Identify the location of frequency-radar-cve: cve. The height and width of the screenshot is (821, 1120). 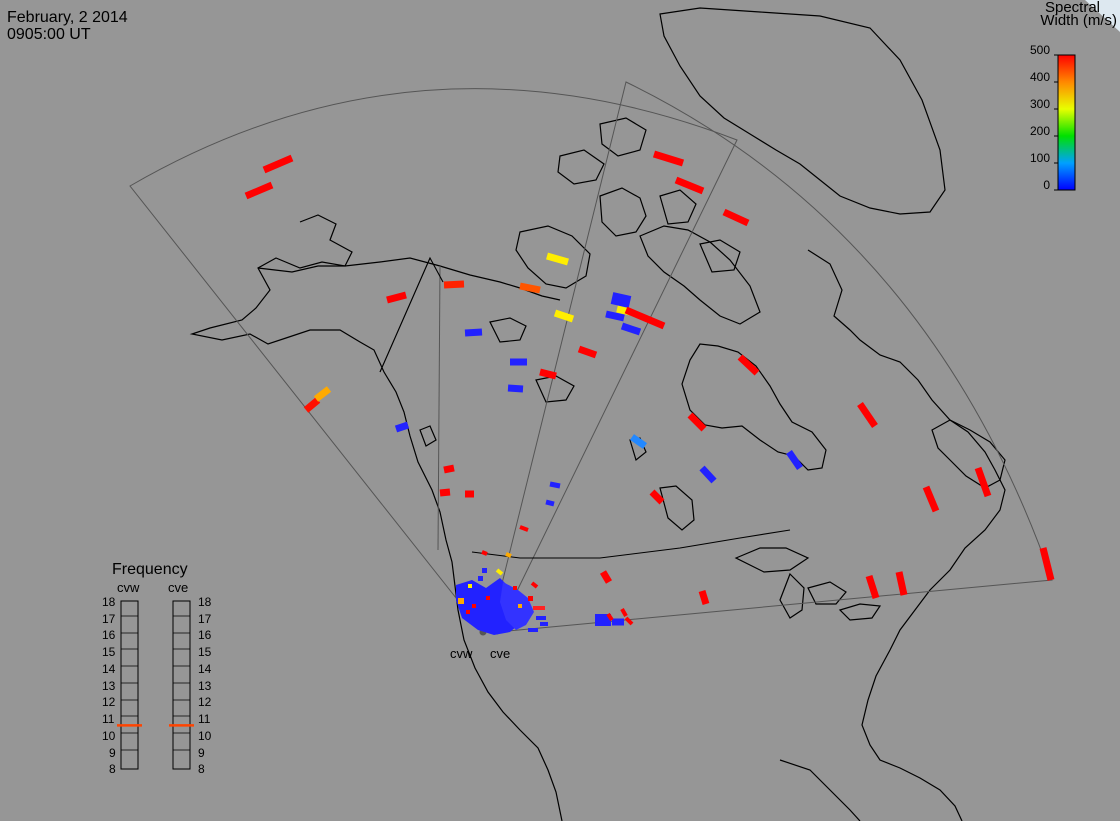
(178, 587).